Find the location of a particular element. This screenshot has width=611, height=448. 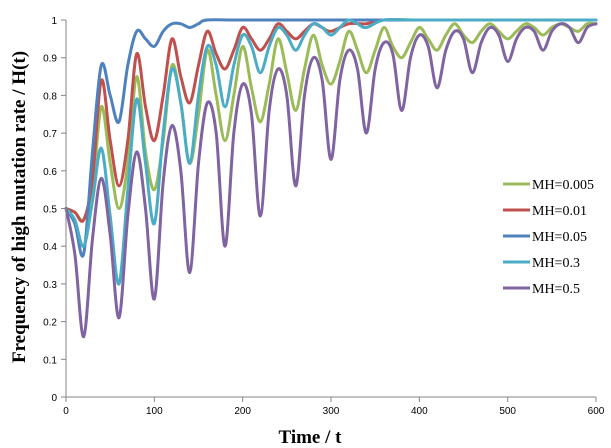

x-axis-ticks: 0 100 200 300 400 500 600 is located at coordinates (334, 407).